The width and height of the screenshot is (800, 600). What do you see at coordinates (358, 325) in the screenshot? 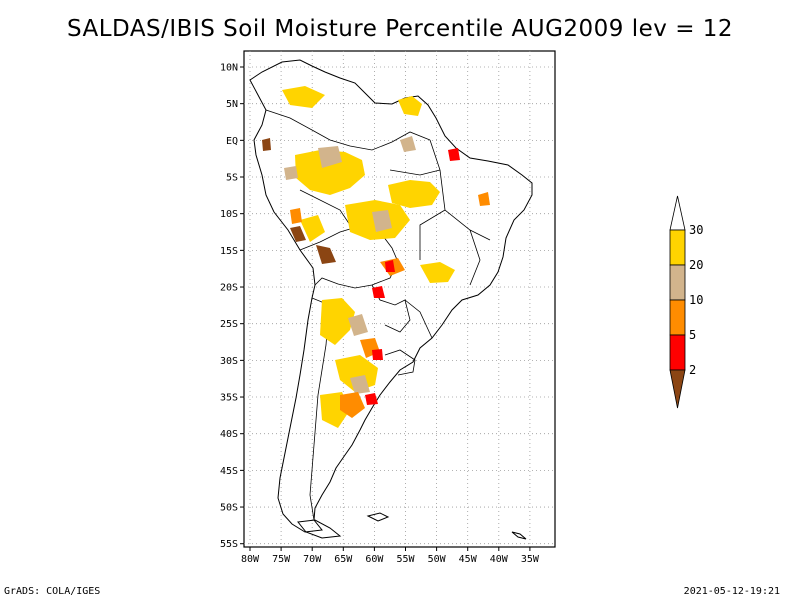
I see `patch-tan-chaco` at bounding box center [358, 325].